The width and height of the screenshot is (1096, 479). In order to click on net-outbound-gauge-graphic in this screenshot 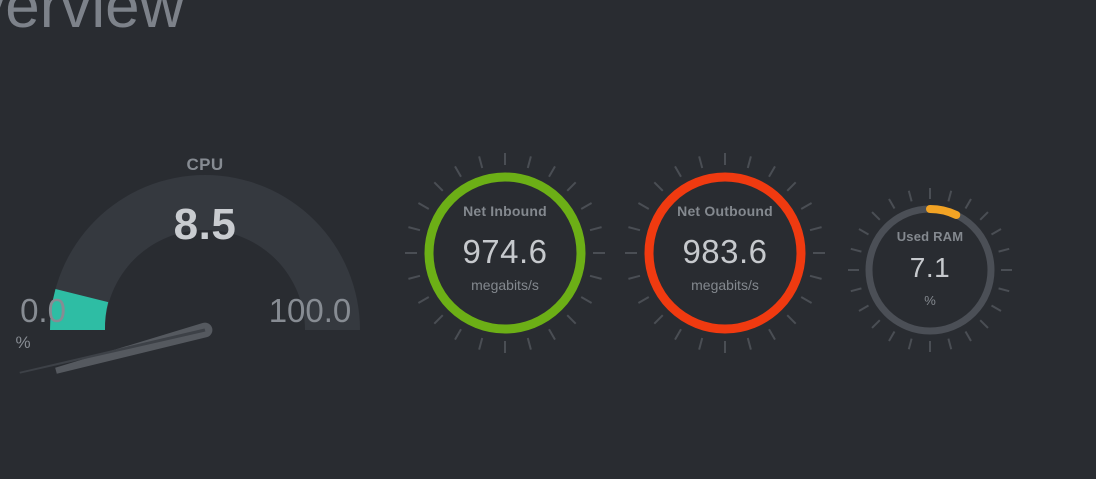, I will do `click(725, 253)`.